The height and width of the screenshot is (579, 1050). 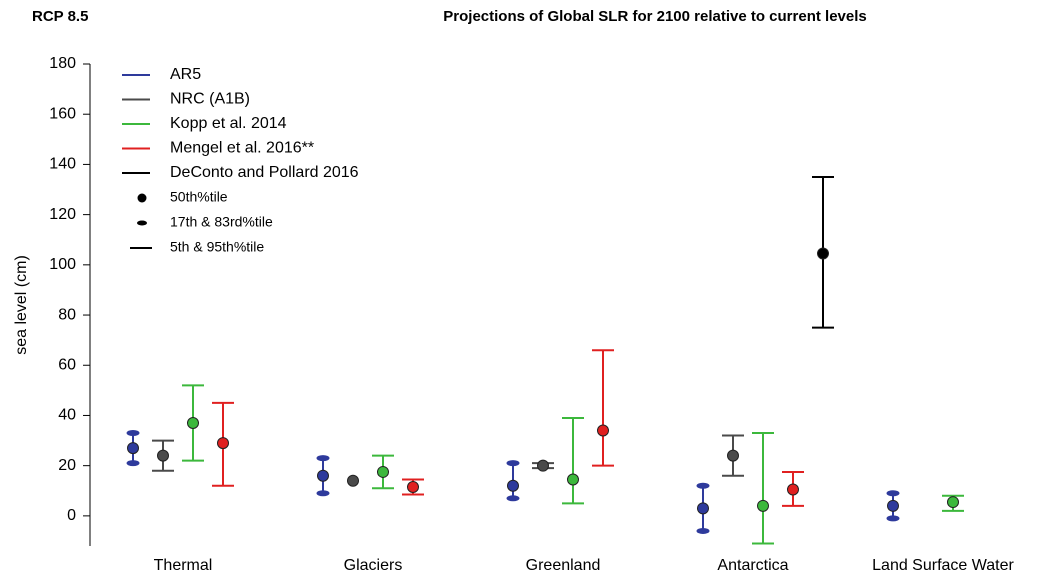 I want to click on y-tick-label: 40, so click(x=67, y=415).